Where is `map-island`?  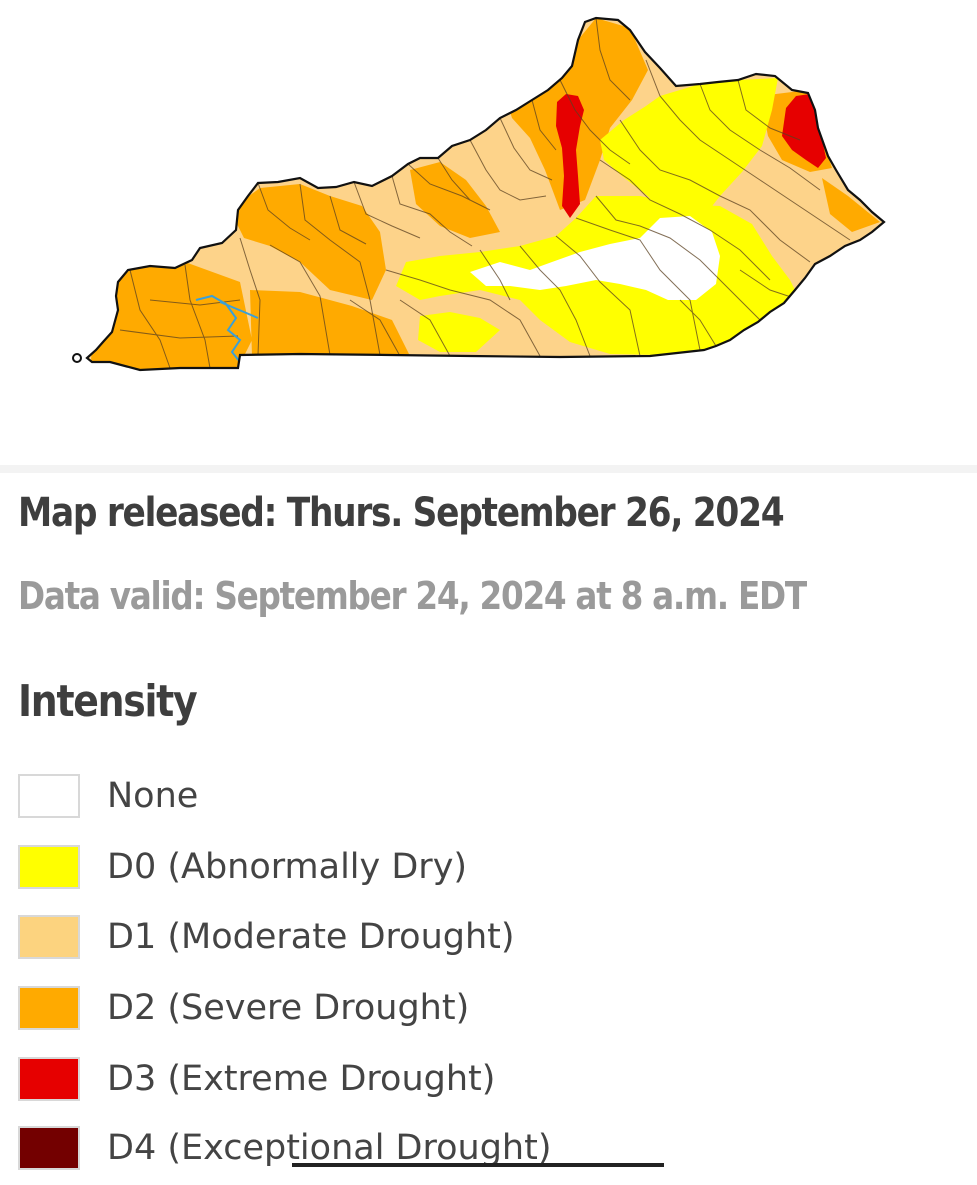 map-island is located at coordinates (77, 358).